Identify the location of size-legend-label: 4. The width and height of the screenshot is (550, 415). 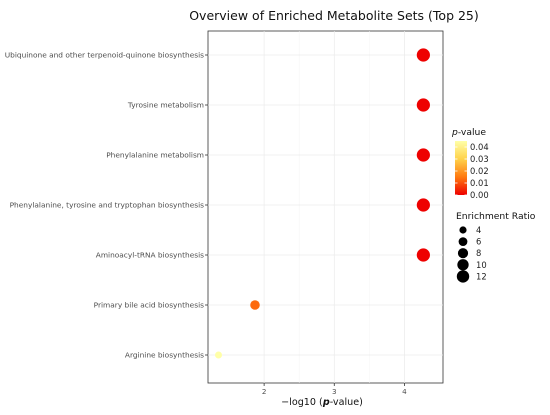
(478, 230).